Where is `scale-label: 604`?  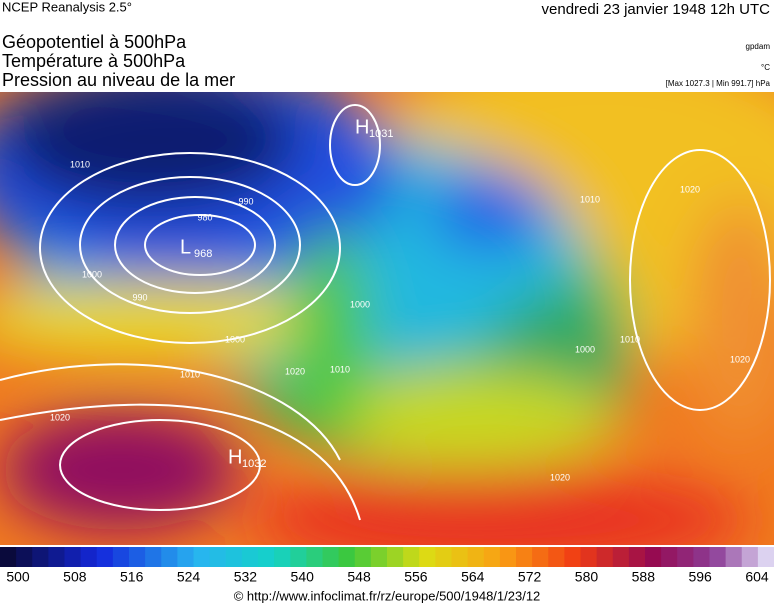 scale-label: 604 is located at coordinates (757, 577).